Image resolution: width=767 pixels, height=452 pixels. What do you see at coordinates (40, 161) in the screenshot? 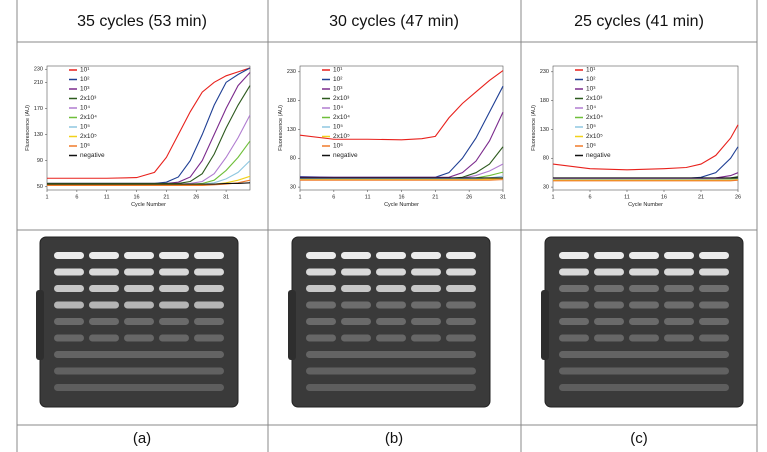
I see `y-tick-label: 90` at bounding box center [40, 161].